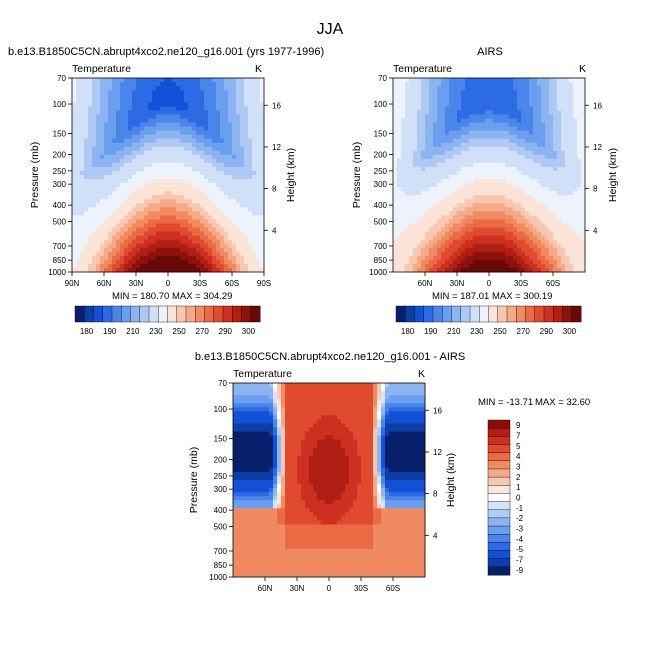 Image resolution: width=659 pixels, height=664 pixels. What do you see at coordinates (381, 134) in the screenshot?
I see `pressure-tick-label: 150` at bounding box center [381, 134].